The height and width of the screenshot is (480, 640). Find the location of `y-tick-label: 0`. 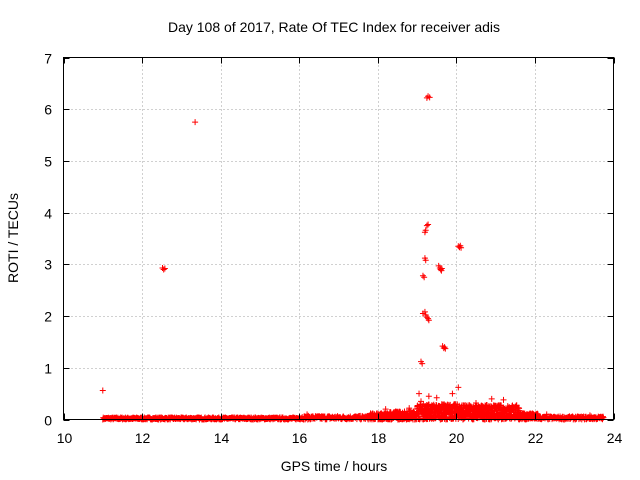

y-tick-label: 0 is located at coordinates (48, 421).